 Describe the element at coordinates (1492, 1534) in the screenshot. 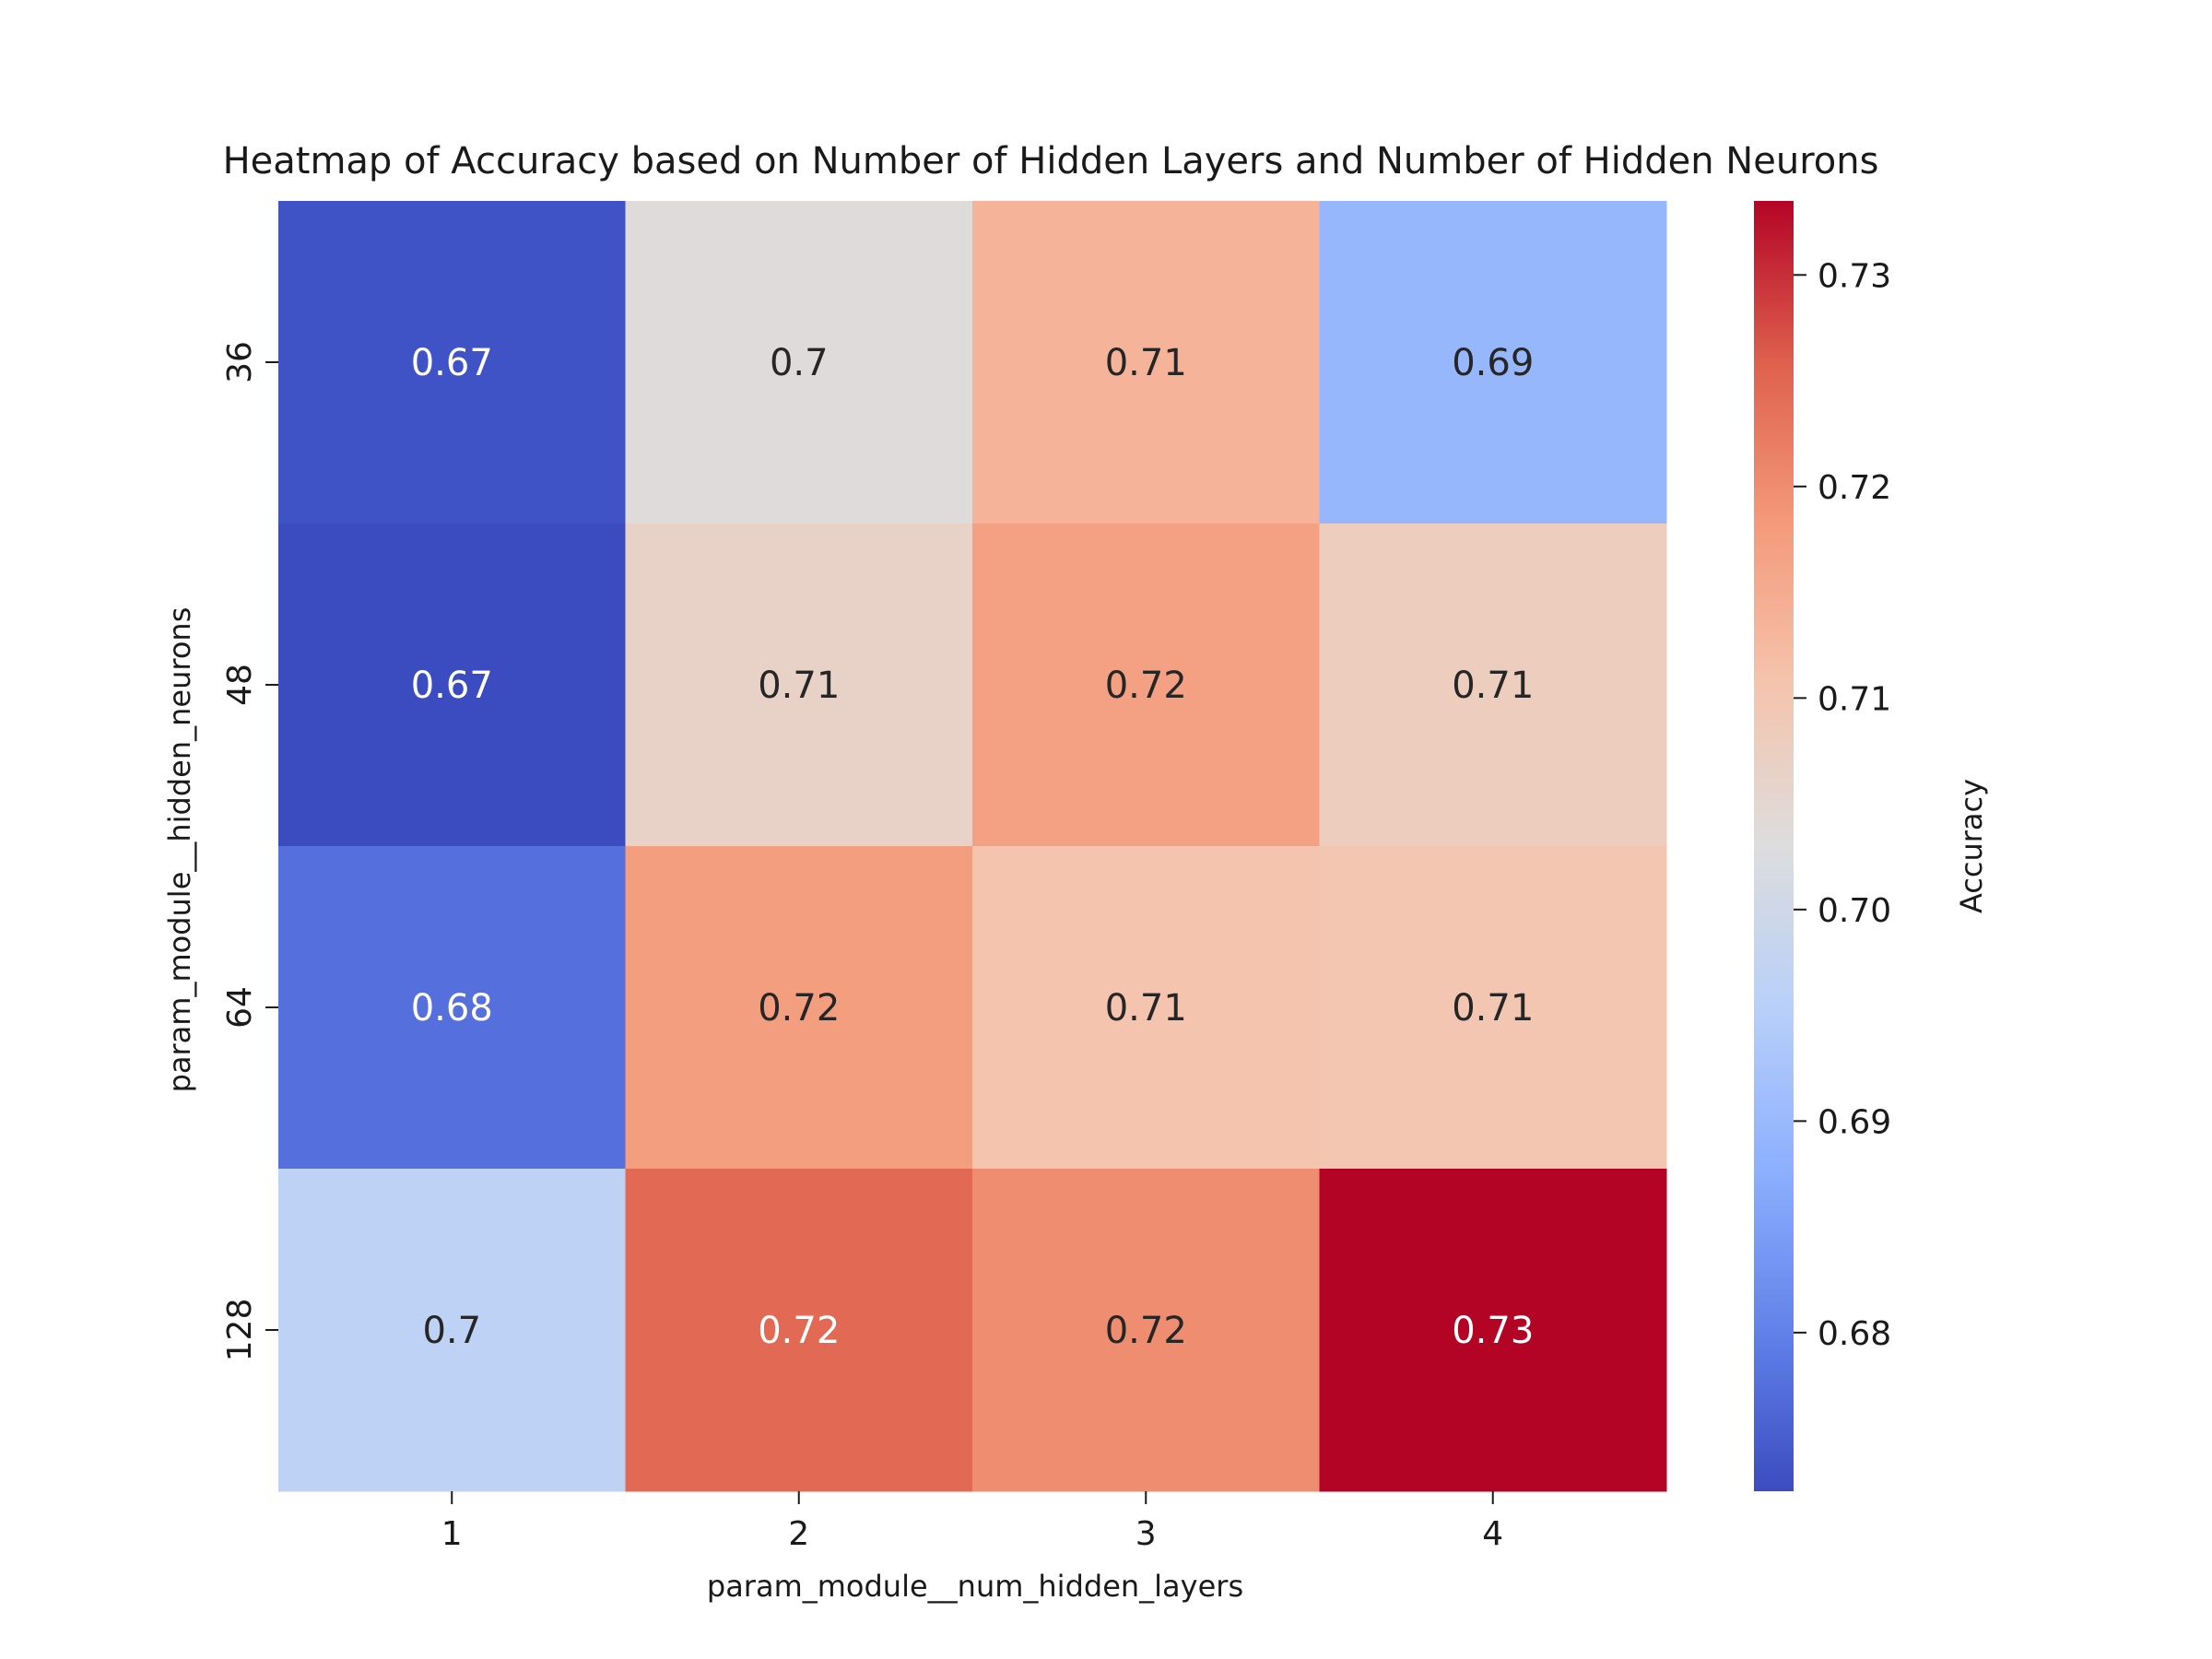

I see `x-tick-label: 4` at that location.